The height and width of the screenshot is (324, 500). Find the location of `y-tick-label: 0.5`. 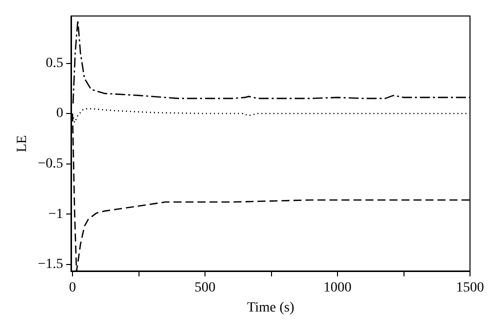

y-tick-label: 0.5 is located at coordinates (55, 63).